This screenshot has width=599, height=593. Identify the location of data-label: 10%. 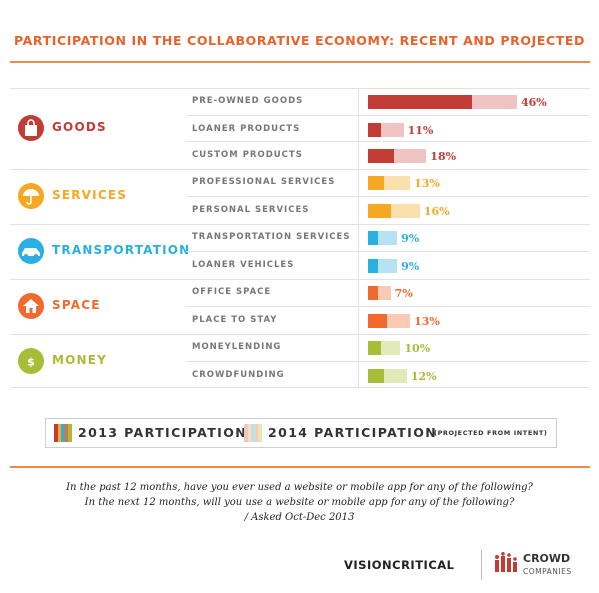
(417, 348).